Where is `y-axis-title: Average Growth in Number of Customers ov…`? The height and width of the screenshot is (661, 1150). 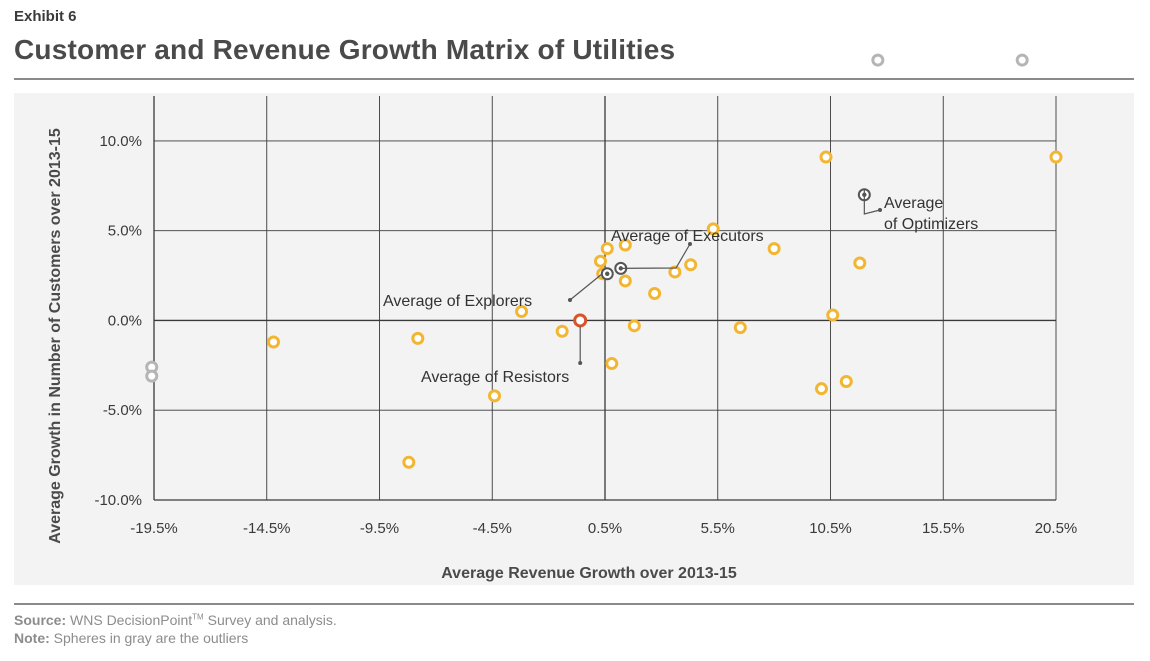 y-axis-title: Average Growth in Number of Customers ov… is located at coordinates (55, 336).